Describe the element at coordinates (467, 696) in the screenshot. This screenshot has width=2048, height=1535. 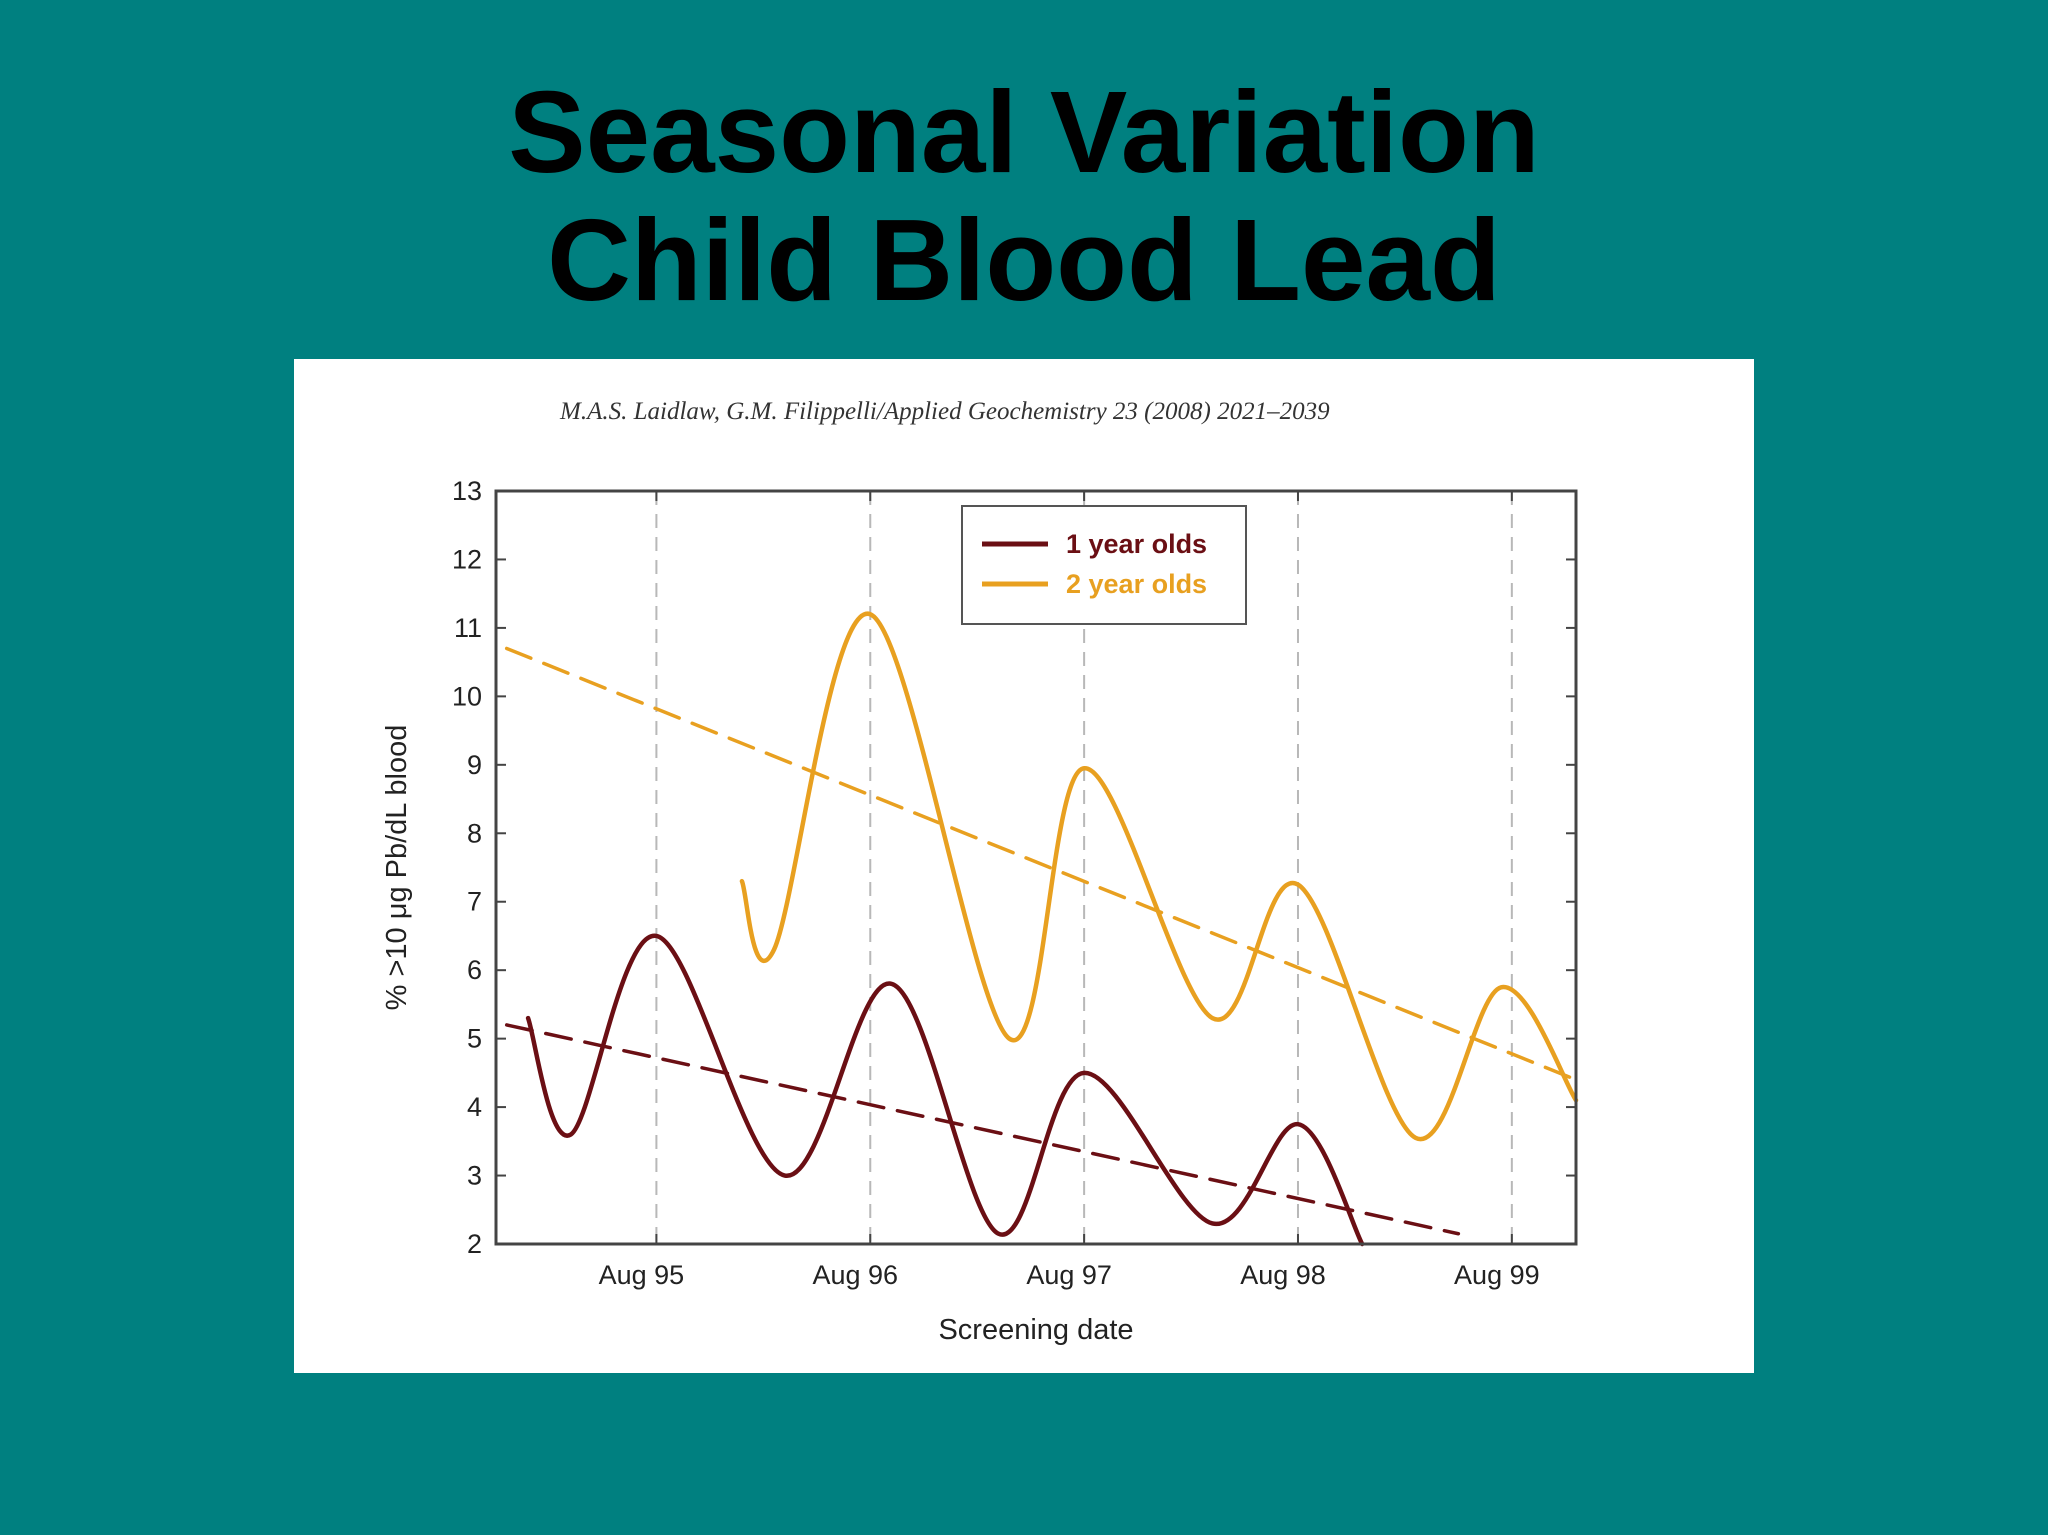
I see `y-tick-label: 10` at that location.